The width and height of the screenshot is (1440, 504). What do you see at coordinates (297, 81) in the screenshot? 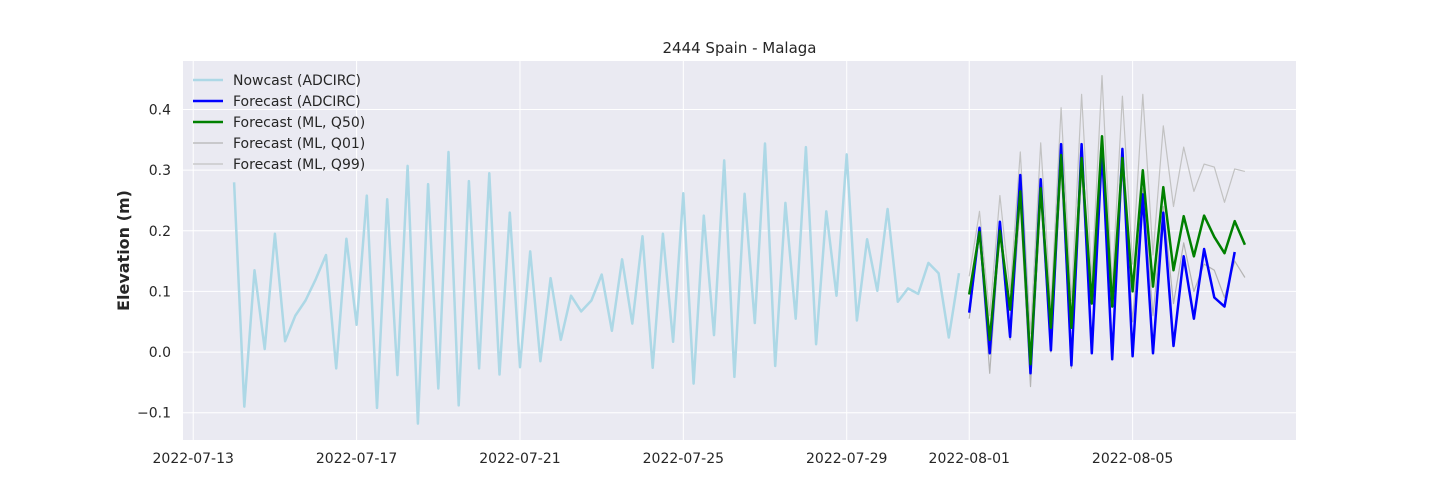
I see `legend-label: Nowcast (ADCIRC)` at bounding box center [297, 81].